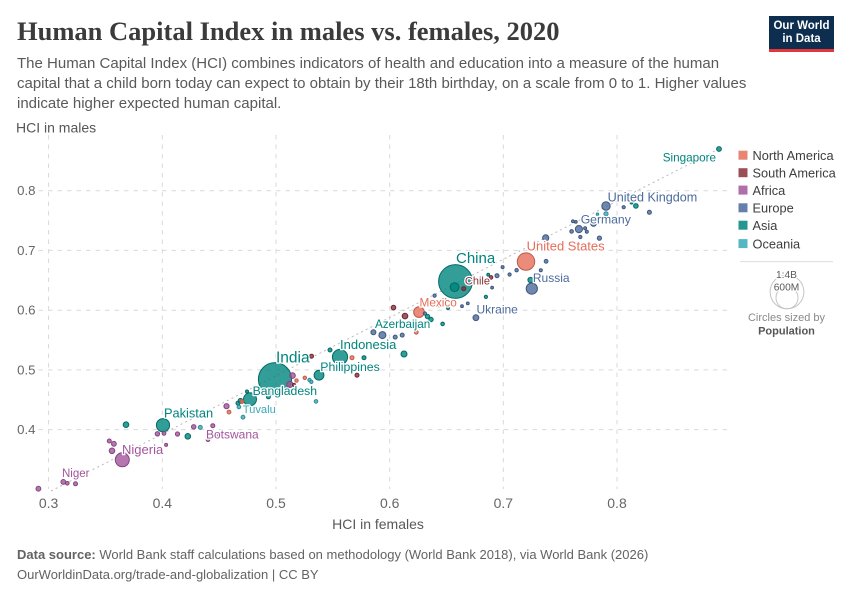  Describe the element at coordinates (378, 524) in the screenshot. I see `svg-text: HCI in females` at that location.